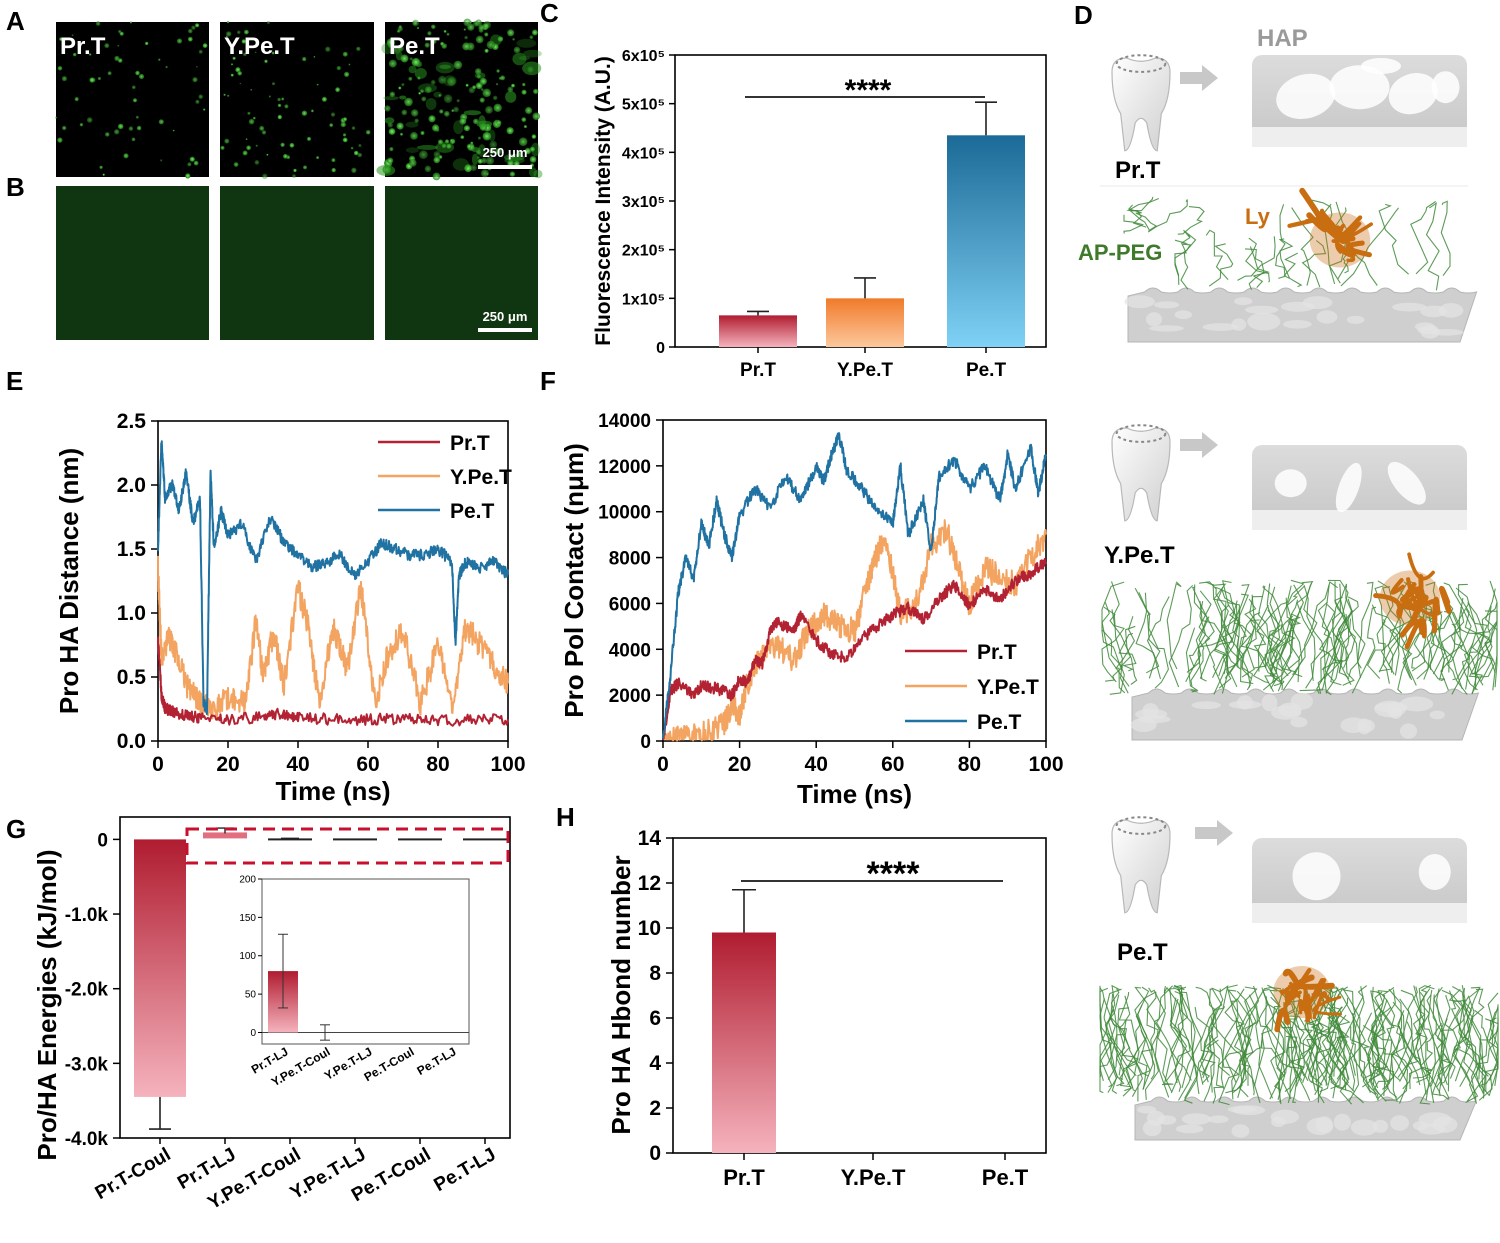 This screenshot has height=1243, width=1500. What do you see at coordinates (1199, 445) in the screenshot?
I see `arrow-ypet` at bounding box center [1199, 445].